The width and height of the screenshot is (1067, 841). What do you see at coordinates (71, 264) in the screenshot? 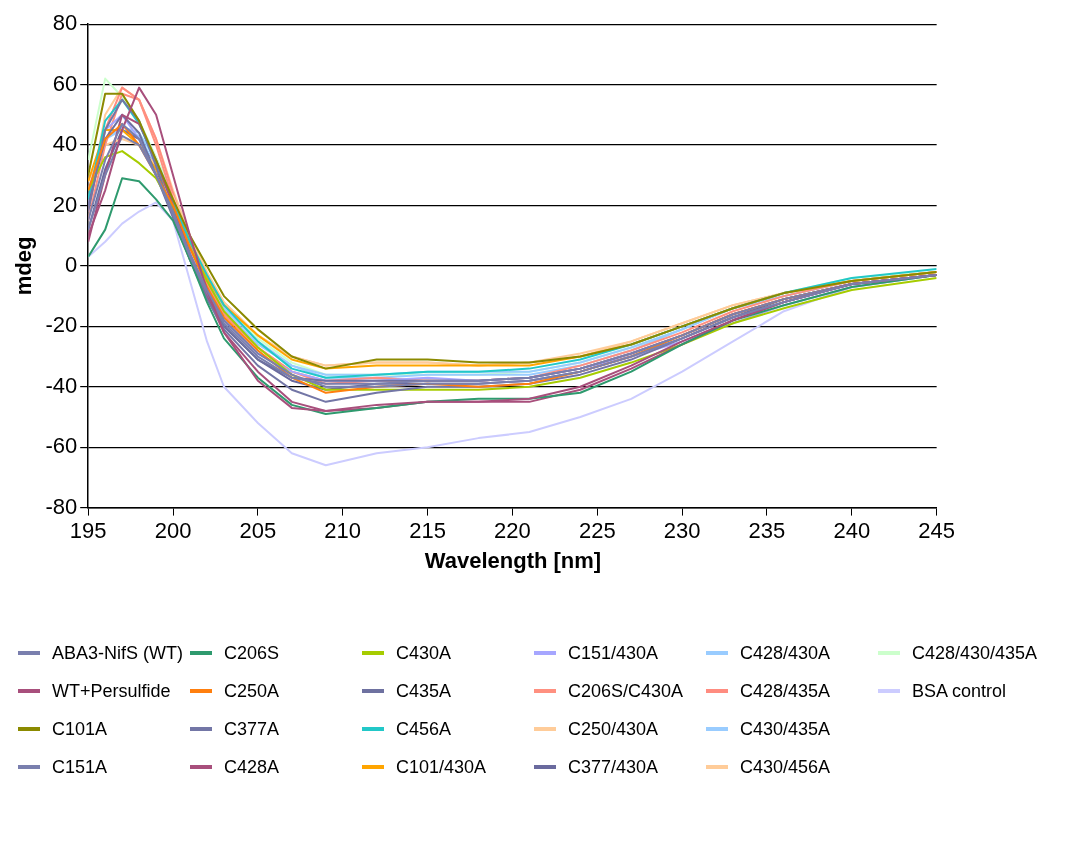
I see `y-tick-label: 0` at bounding box center [71, 264].